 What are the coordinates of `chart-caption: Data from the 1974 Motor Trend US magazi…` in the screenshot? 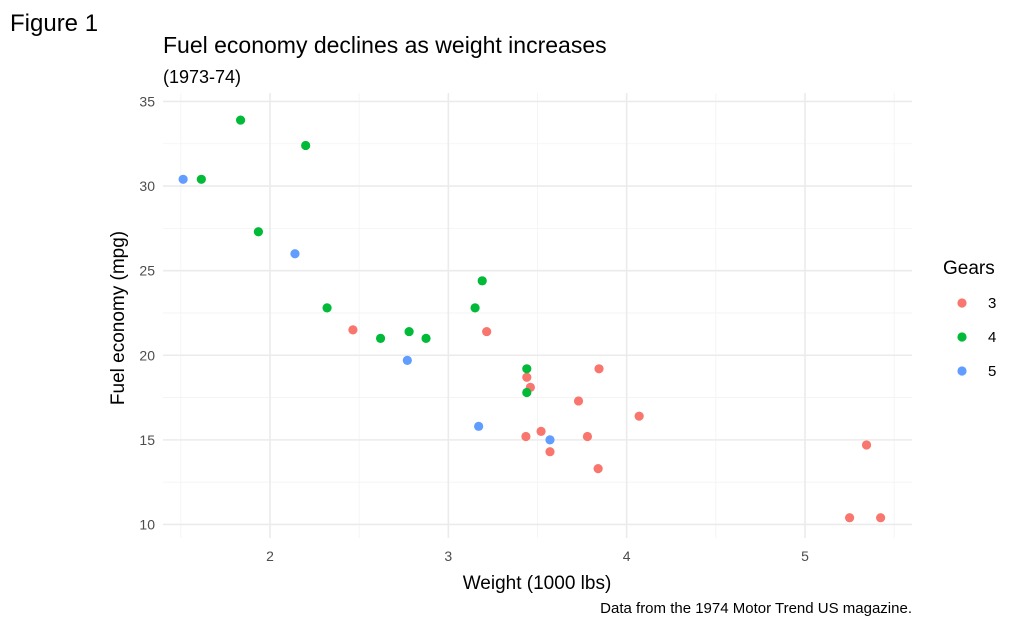 It's located at (756, 608).